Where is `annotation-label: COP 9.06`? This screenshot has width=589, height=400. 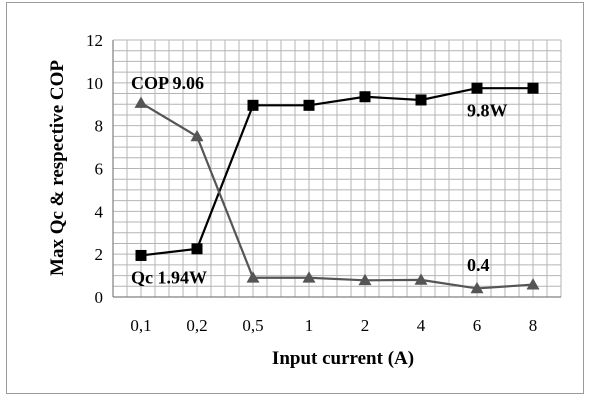
annotation-label: COP 9.06 is located at coordinates (167, 83).